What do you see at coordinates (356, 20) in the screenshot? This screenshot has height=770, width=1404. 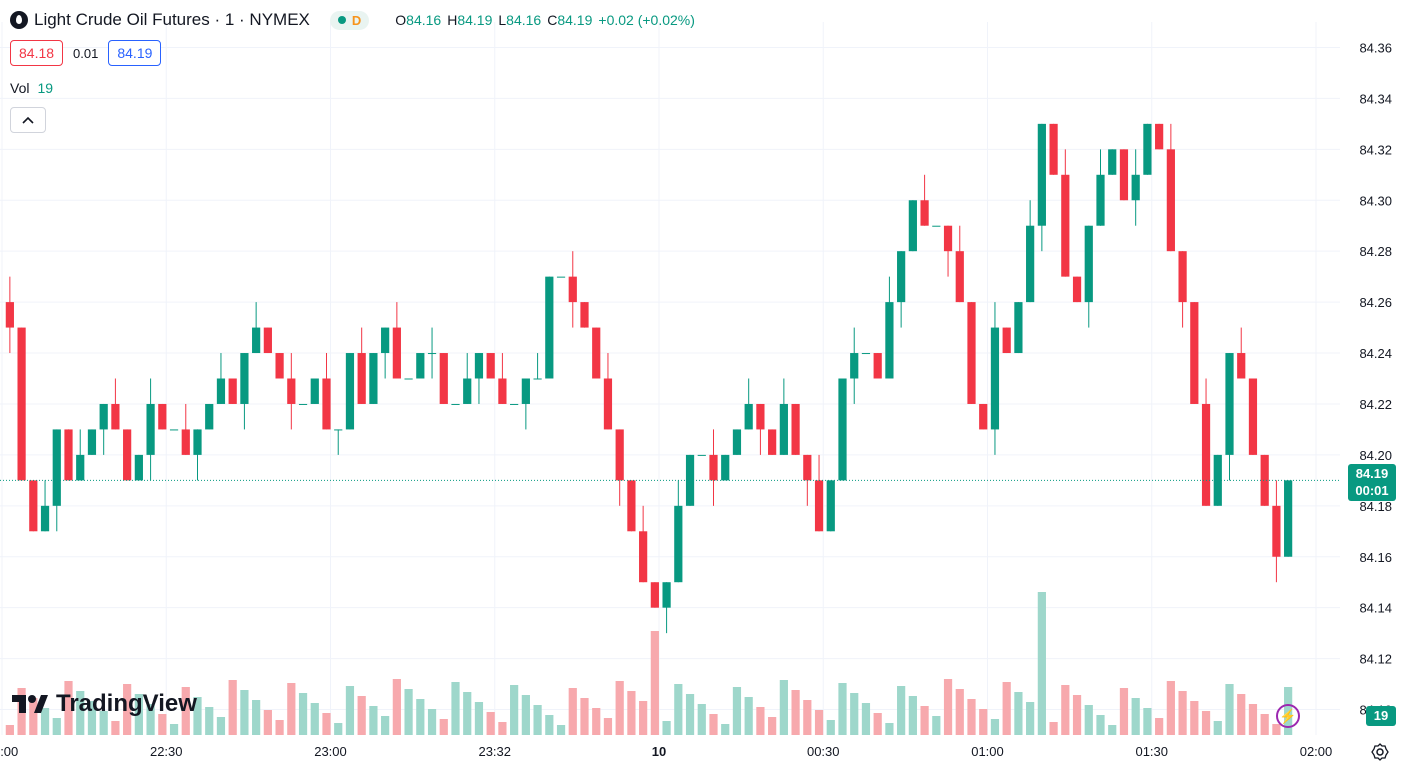 I see `interval-badge: D` at bounding box center [356, 20].